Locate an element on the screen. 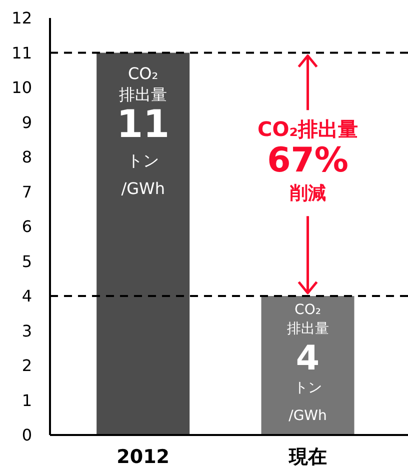  y-tick-label: 3 is located at coordinates (27, 330).